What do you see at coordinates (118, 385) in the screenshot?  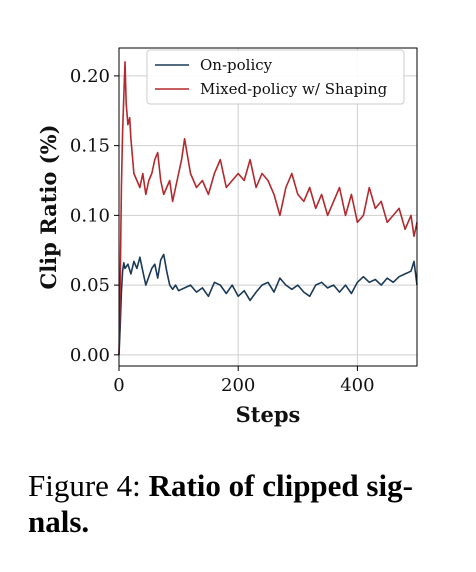 I see `x-tick-label: 0` at bounding box center [118, 385].